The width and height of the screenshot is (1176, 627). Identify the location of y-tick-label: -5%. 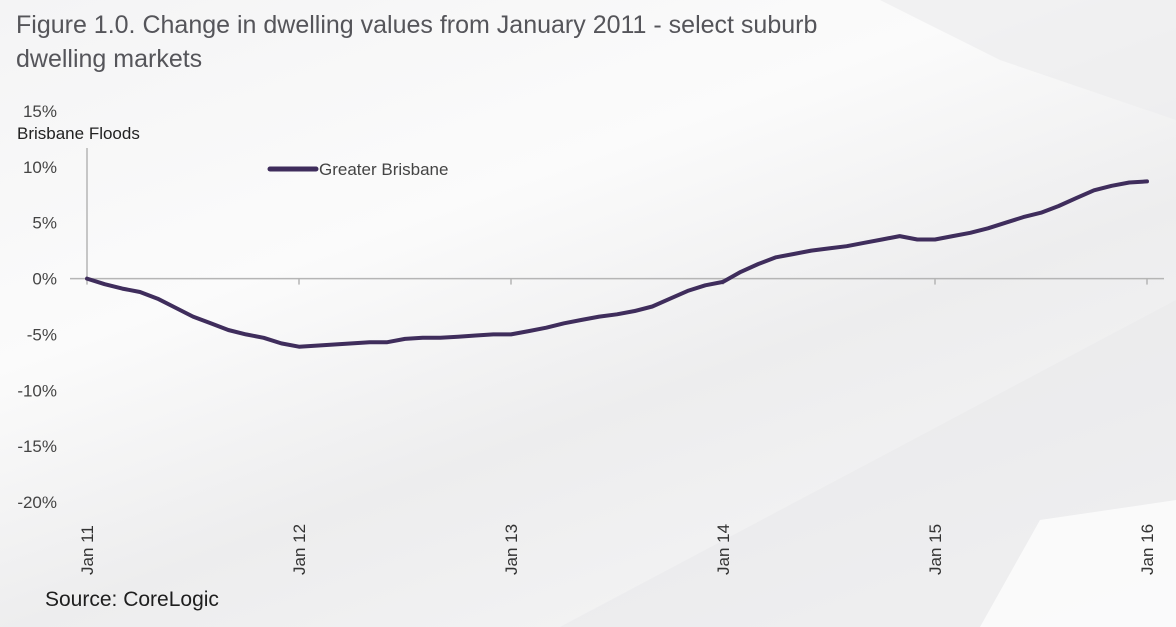
(42, 334).